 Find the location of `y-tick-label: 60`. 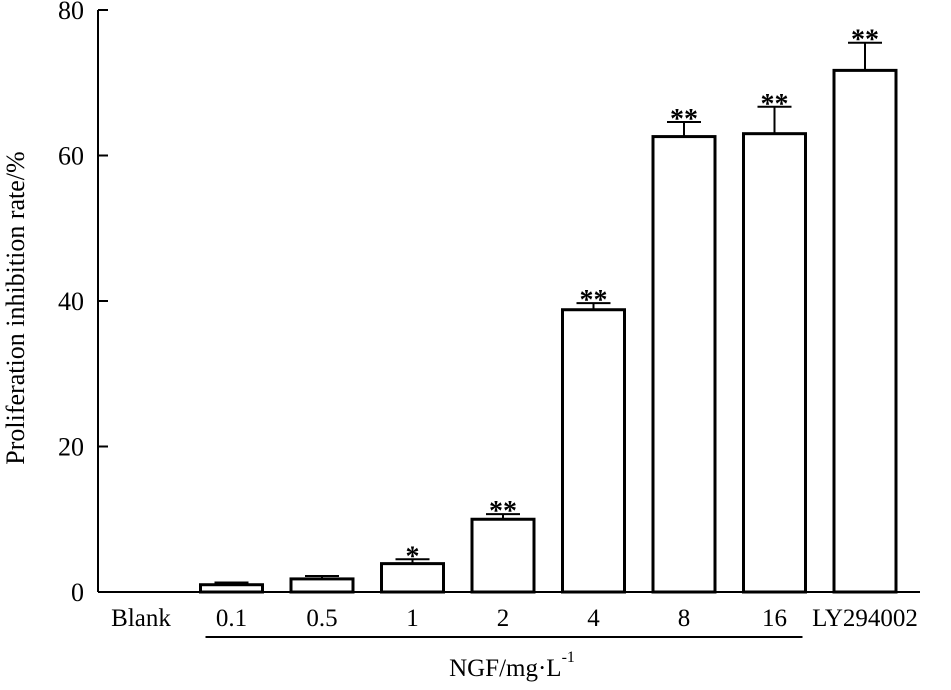

y-tick-label: 60 is located at coordinates (71, 156).